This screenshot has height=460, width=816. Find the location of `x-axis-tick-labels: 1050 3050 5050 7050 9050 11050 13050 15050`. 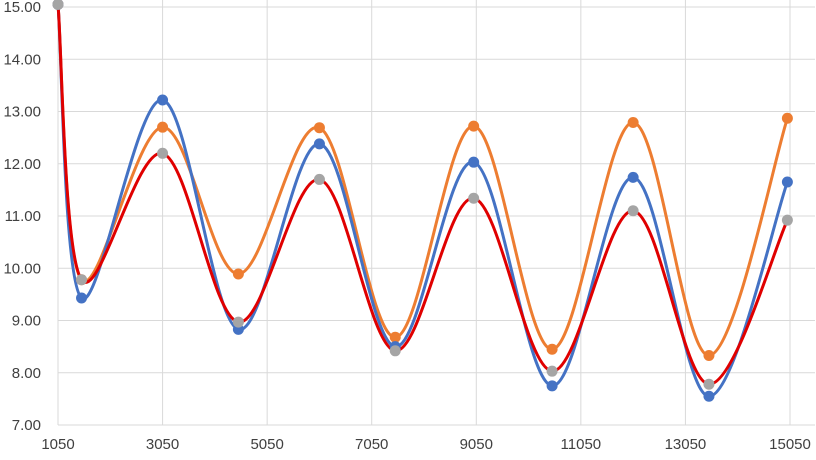

x-axis-tick-labels: 1050 3050 5050 7050 9050 11050 13050 15050 is located at coordinates (426, 444).